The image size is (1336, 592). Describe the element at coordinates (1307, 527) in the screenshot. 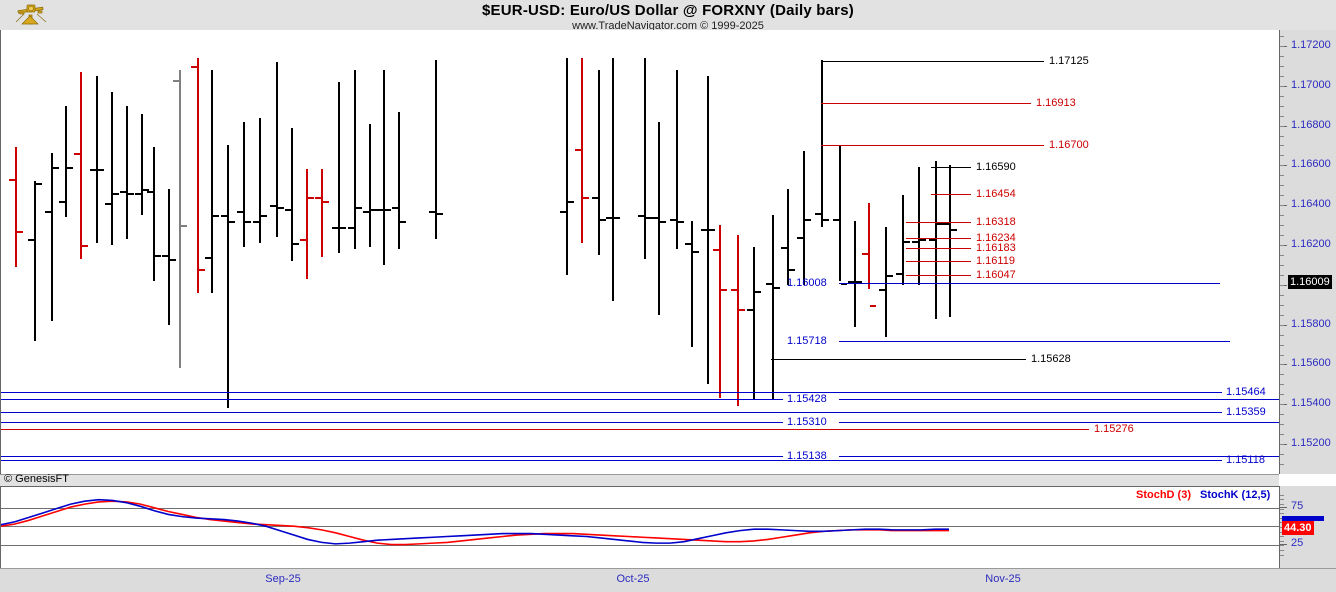

I see `stochastic-axis: 75 25 44.30` at that location.